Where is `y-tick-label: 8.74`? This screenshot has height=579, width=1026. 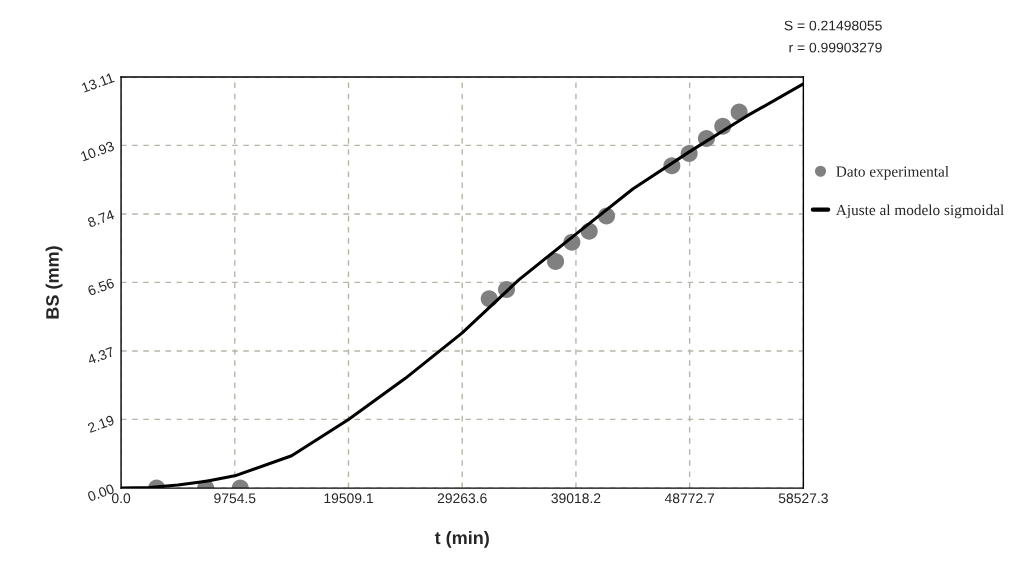 y-tick-label: 8.74 is located at coordinates (101, 218).